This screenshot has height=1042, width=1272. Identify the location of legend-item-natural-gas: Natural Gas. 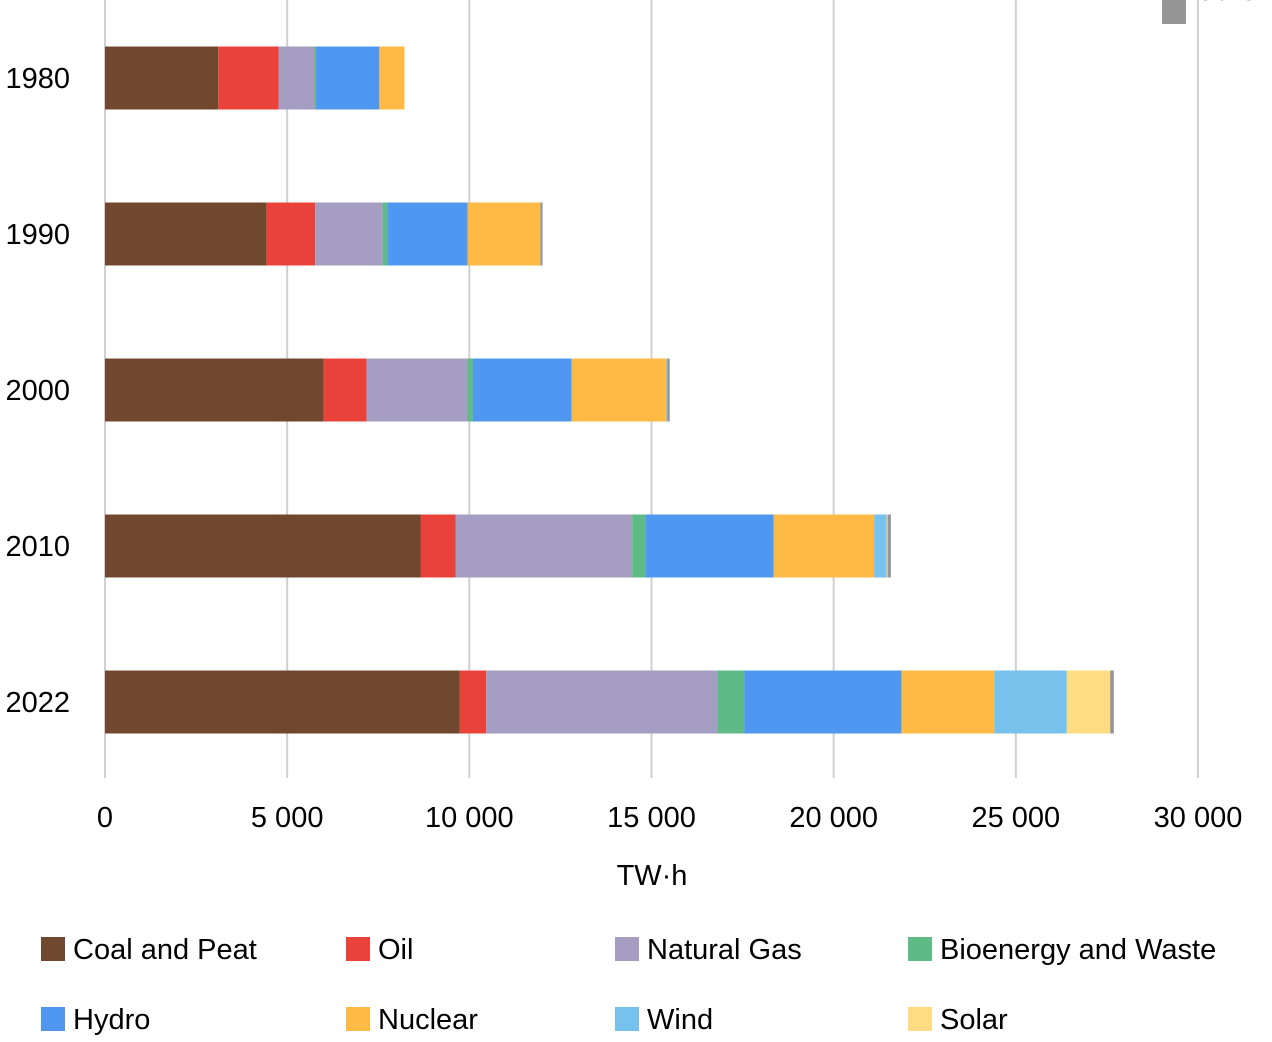
(708, 950).